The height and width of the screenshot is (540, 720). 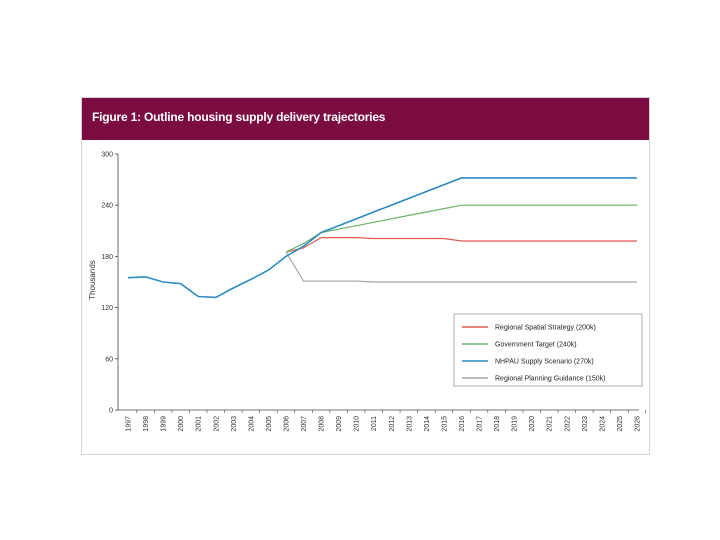 What do you see at coordinates (181, 424) in the screenshot?
I see `x-tick-label: 2000` at bounding box center [181, 424].